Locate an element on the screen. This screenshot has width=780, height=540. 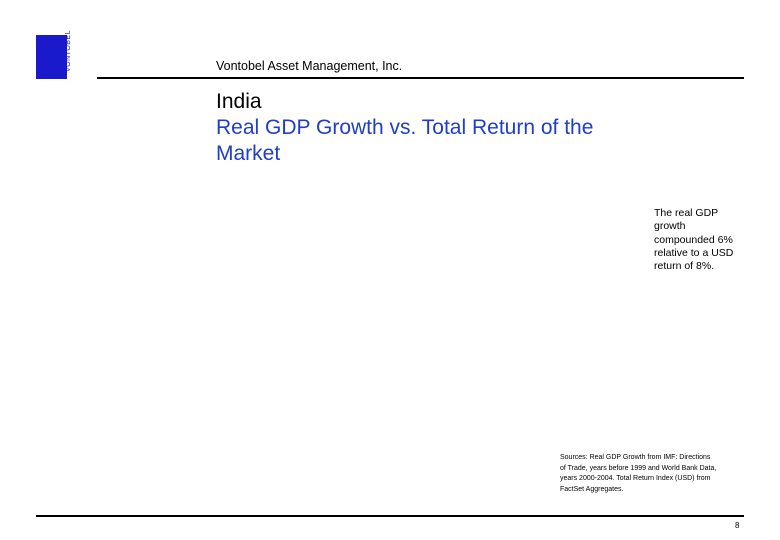
note-line: return of 8%. is located at coordinates (684, 266).